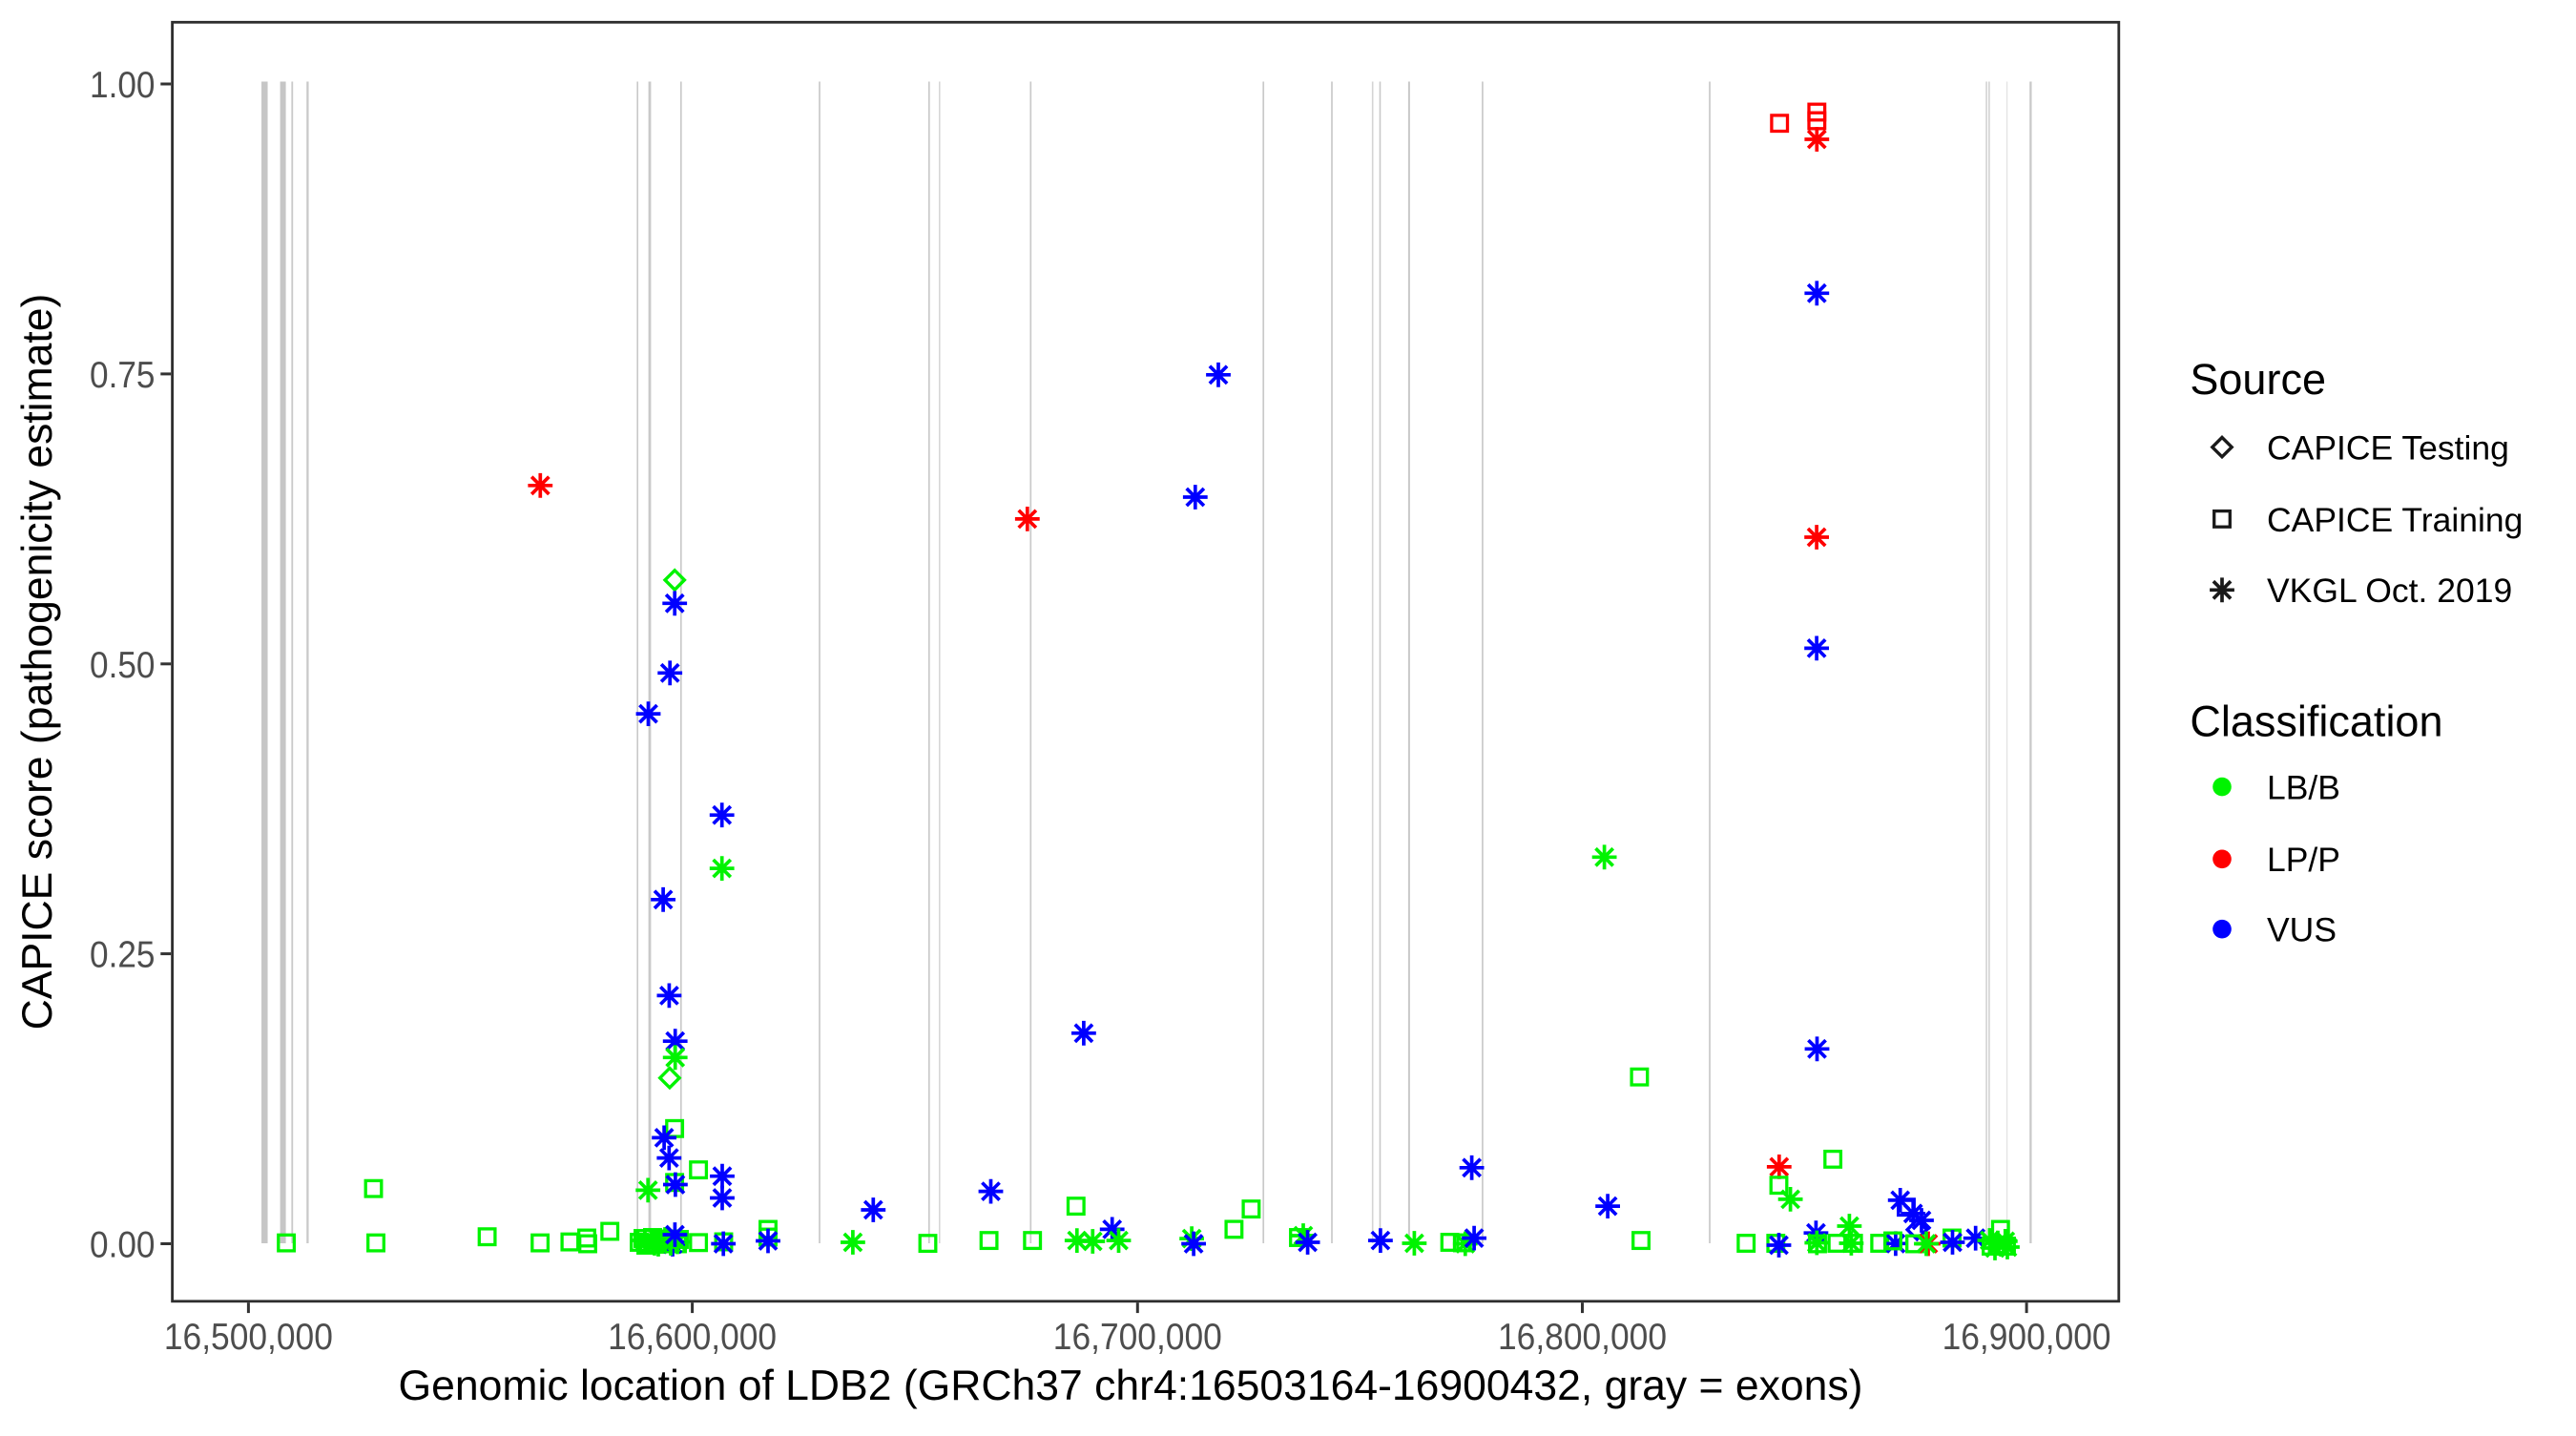 Image resolution: width=2576 pixels, height=1436 pixels. What do you see at coordinates (123, 85) in the screenshot?
I see `svg-text: 1.00` at bounding box center [123, 85].